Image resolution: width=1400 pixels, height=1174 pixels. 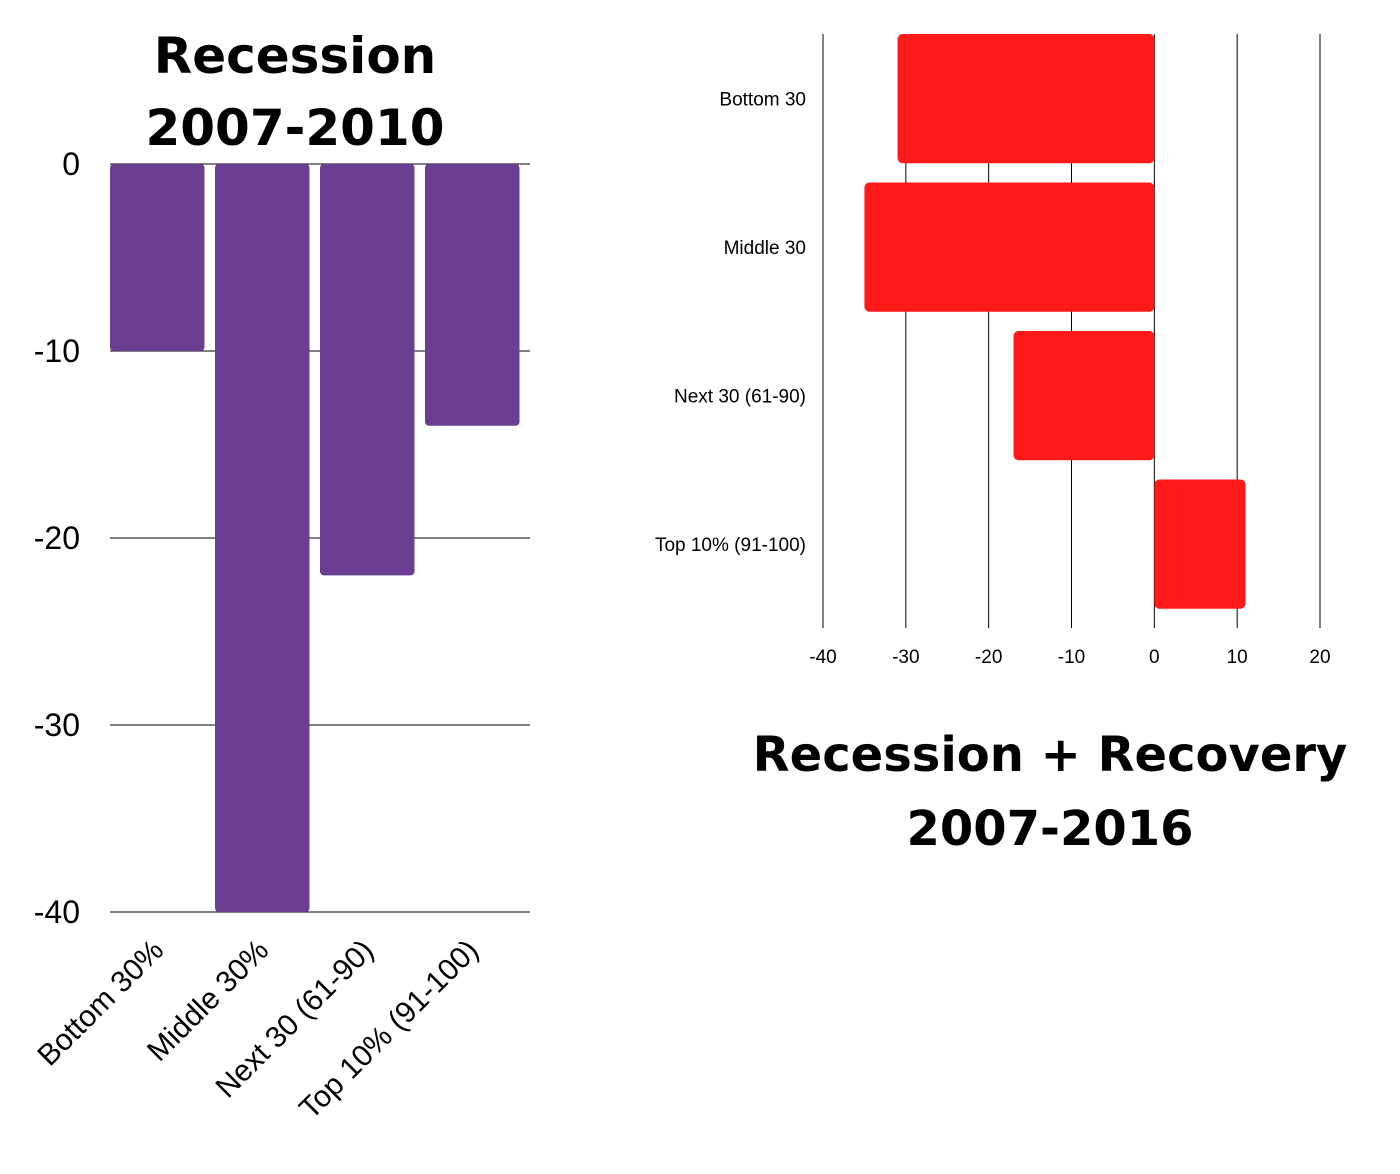 What do you see at coordinates (295, 128) in the screenshot?
I see `left-chart-title-line-2: 2007-2010` at bounding box center [295, 128].